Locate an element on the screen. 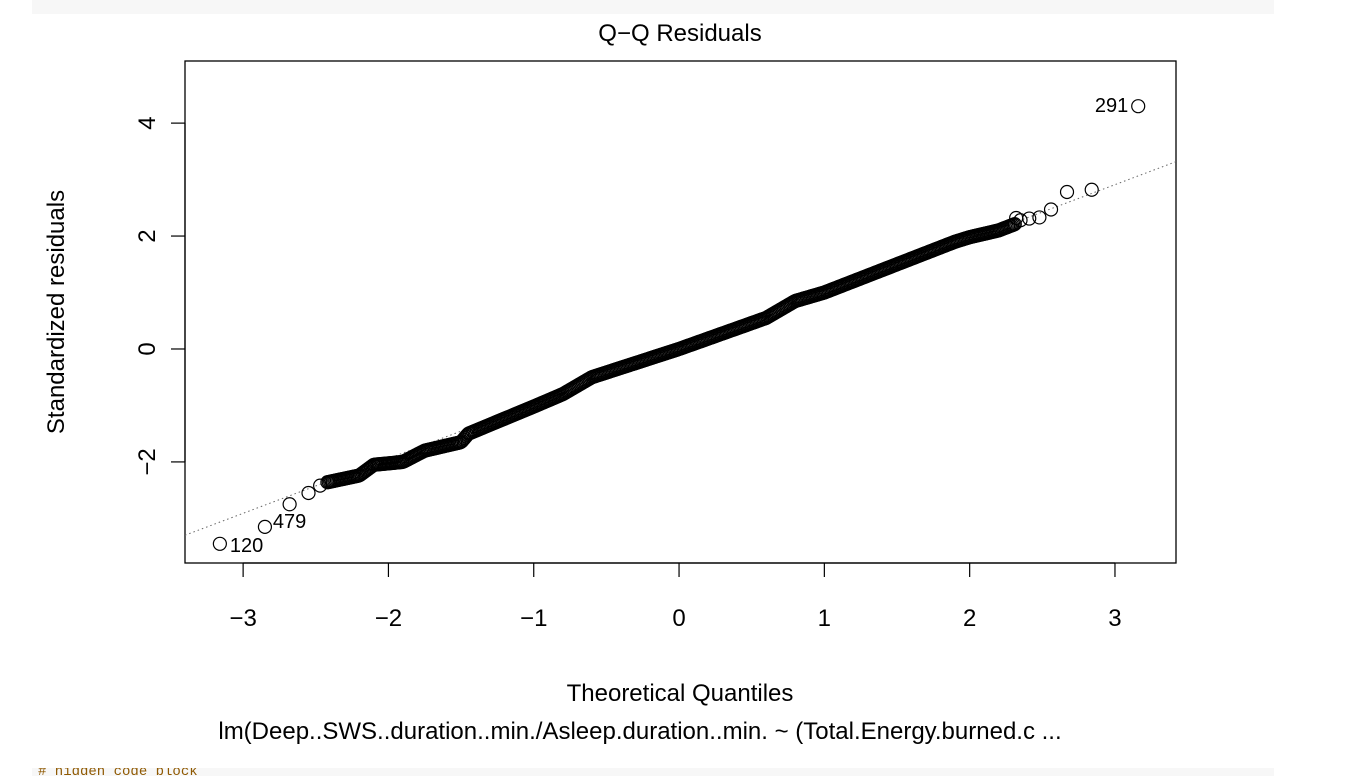 This screenshot has width=1346, height=776. x-axis-label: Theoretical Quantiles is located at coordinates (680, 693).